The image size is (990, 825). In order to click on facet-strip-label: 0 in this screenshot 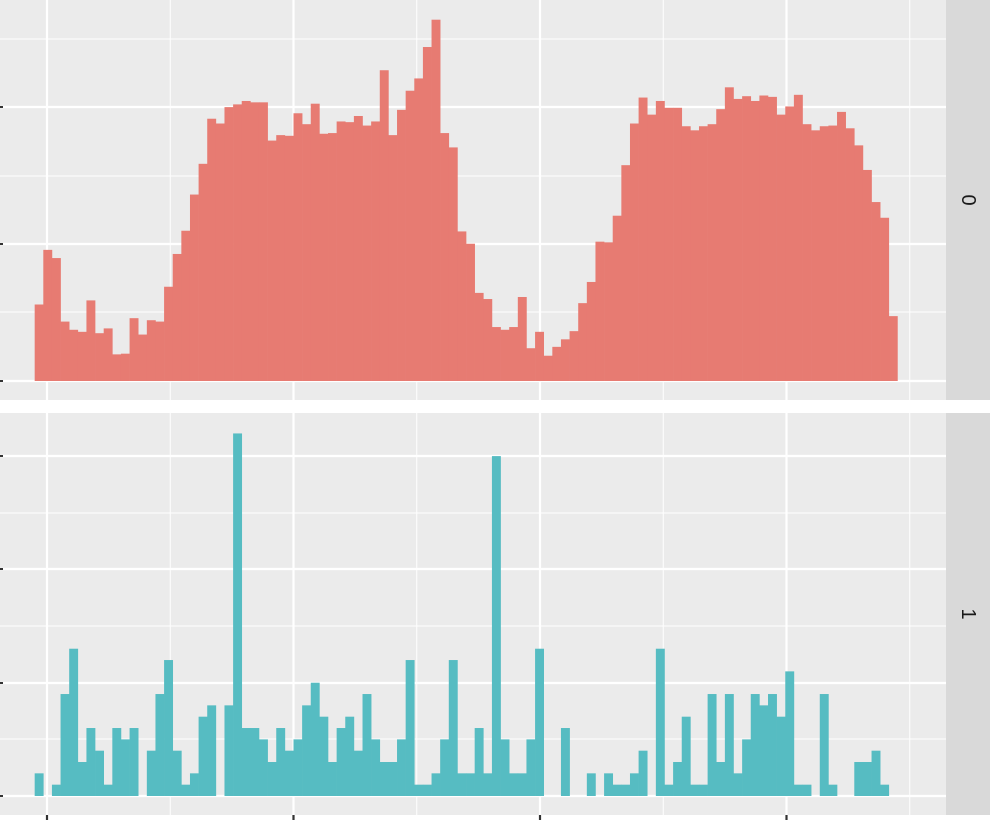, I will do `click(968, 199)`.